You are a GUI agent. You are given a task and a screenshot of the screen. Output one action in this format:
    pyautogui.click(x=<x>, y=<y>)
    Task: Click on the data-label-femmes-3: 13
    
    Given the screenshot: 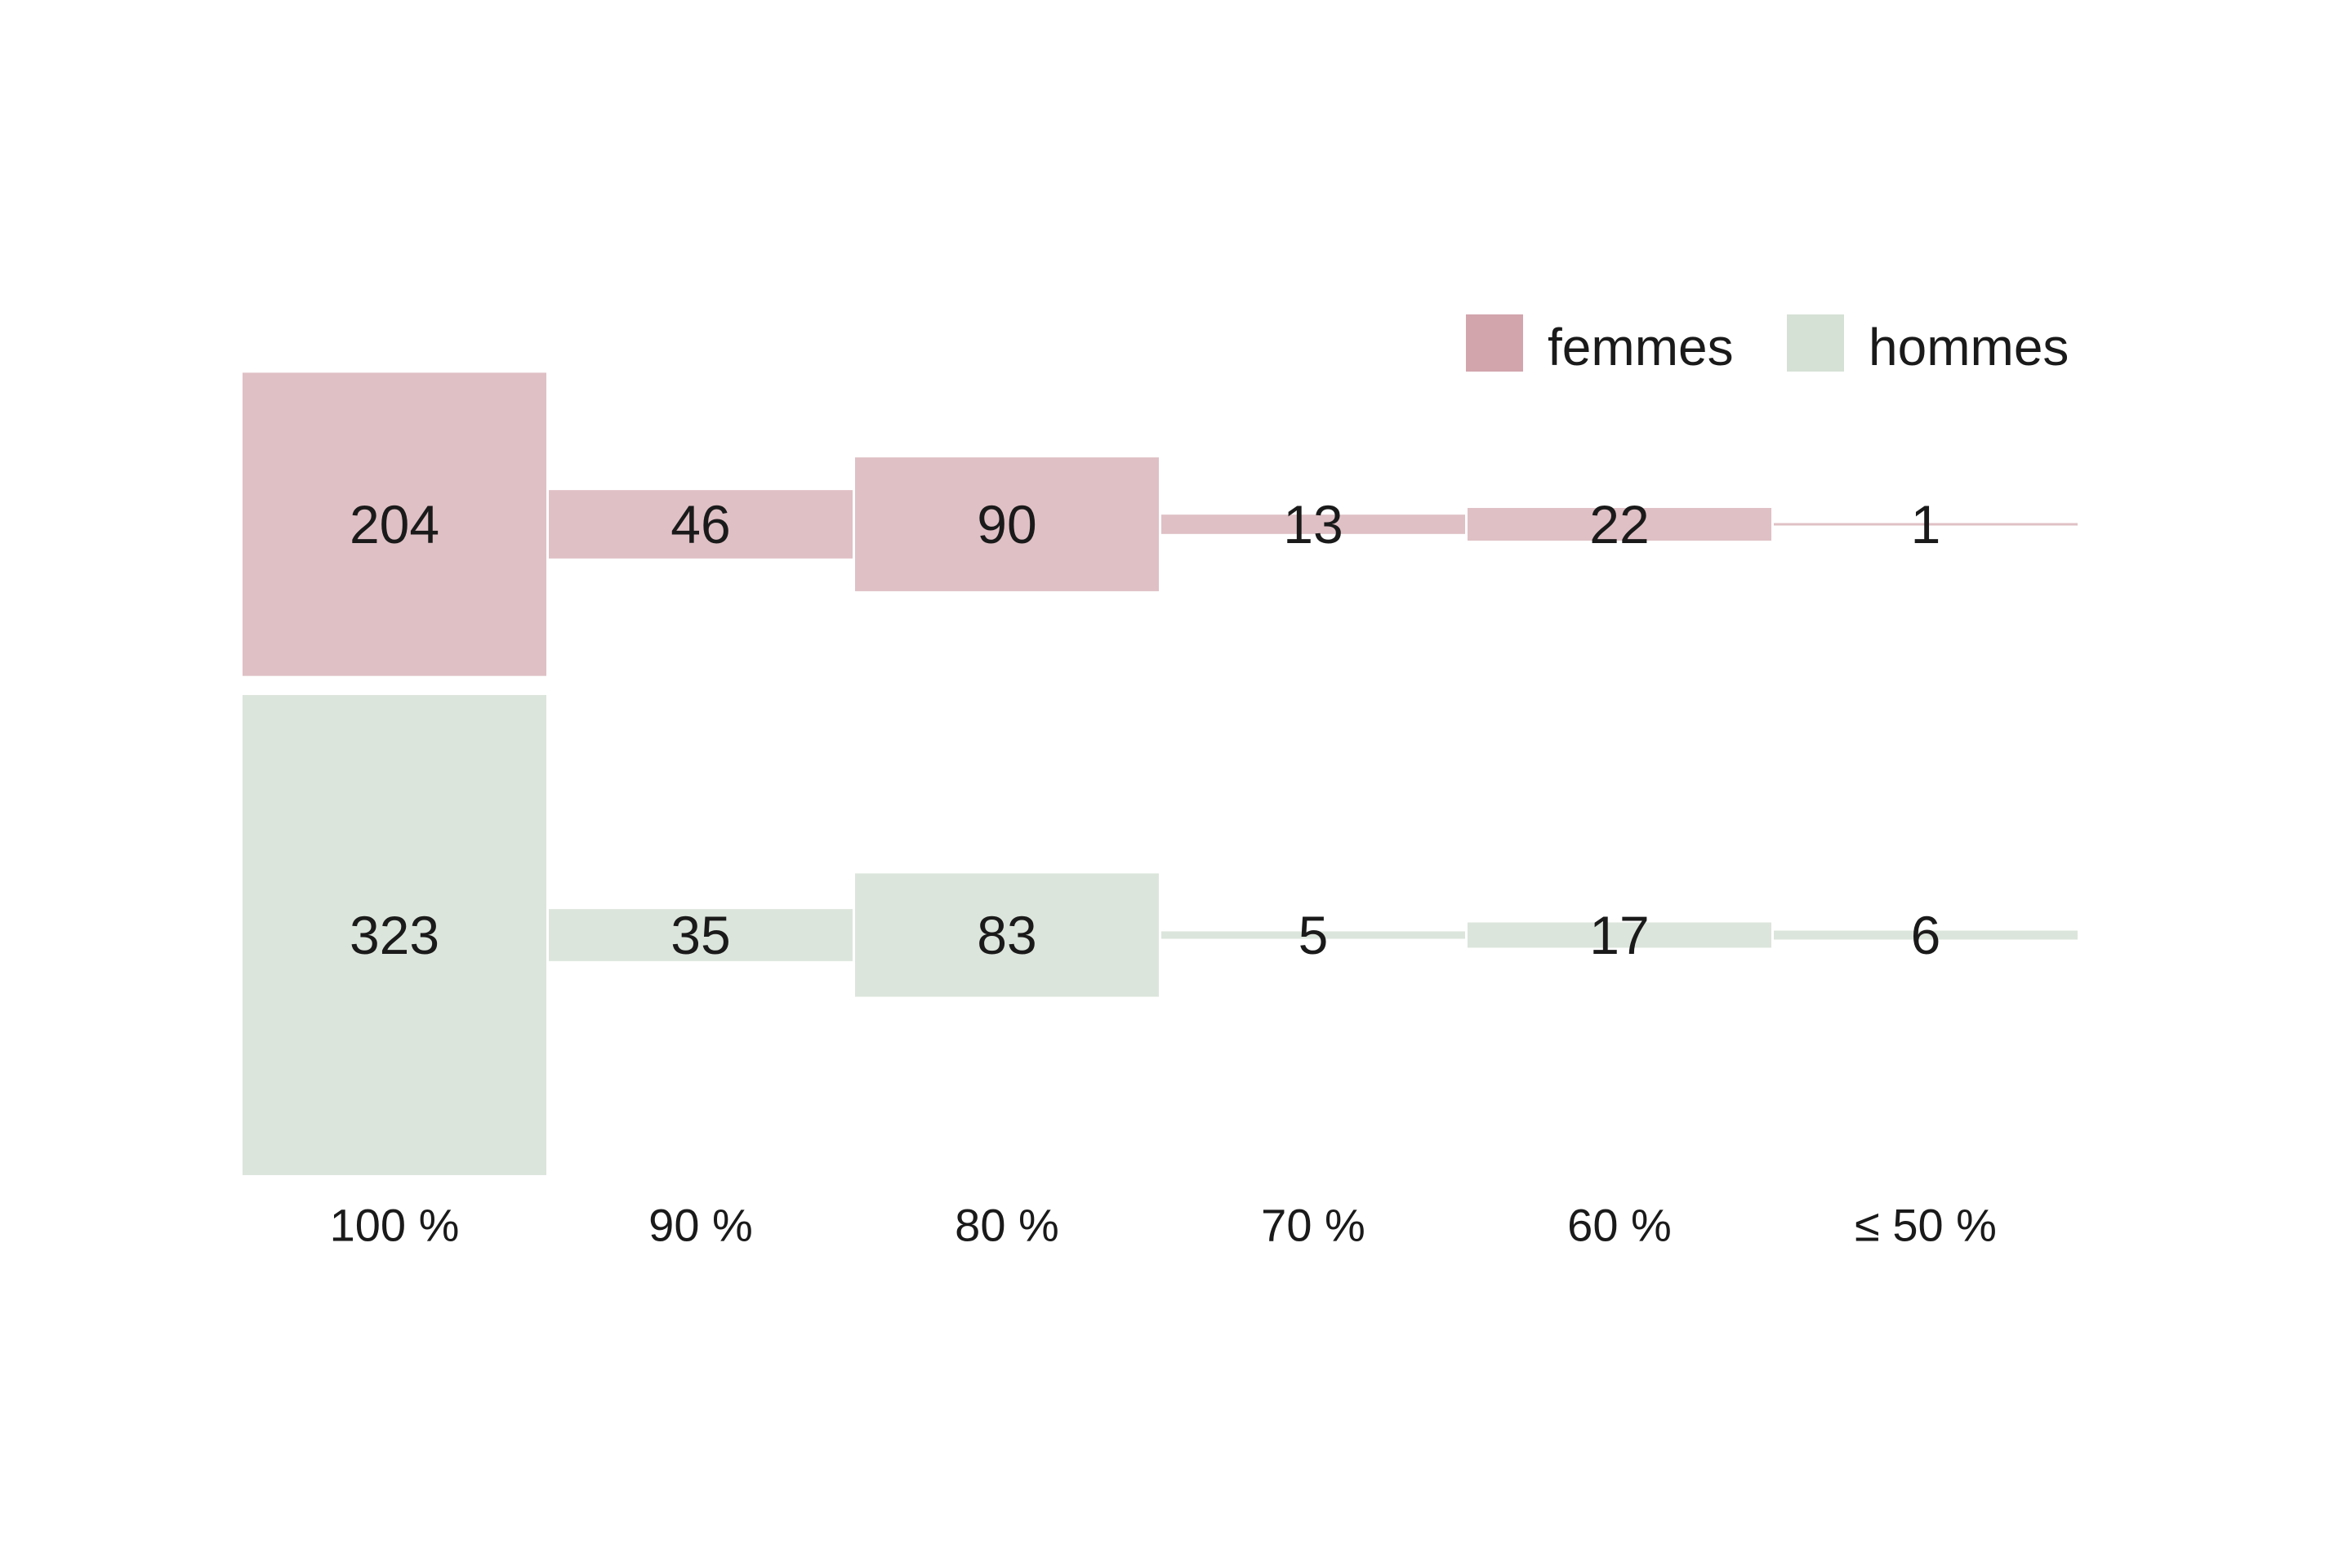 What is the action you would take?
    pyautogui.click(x=1313, y=524)
    